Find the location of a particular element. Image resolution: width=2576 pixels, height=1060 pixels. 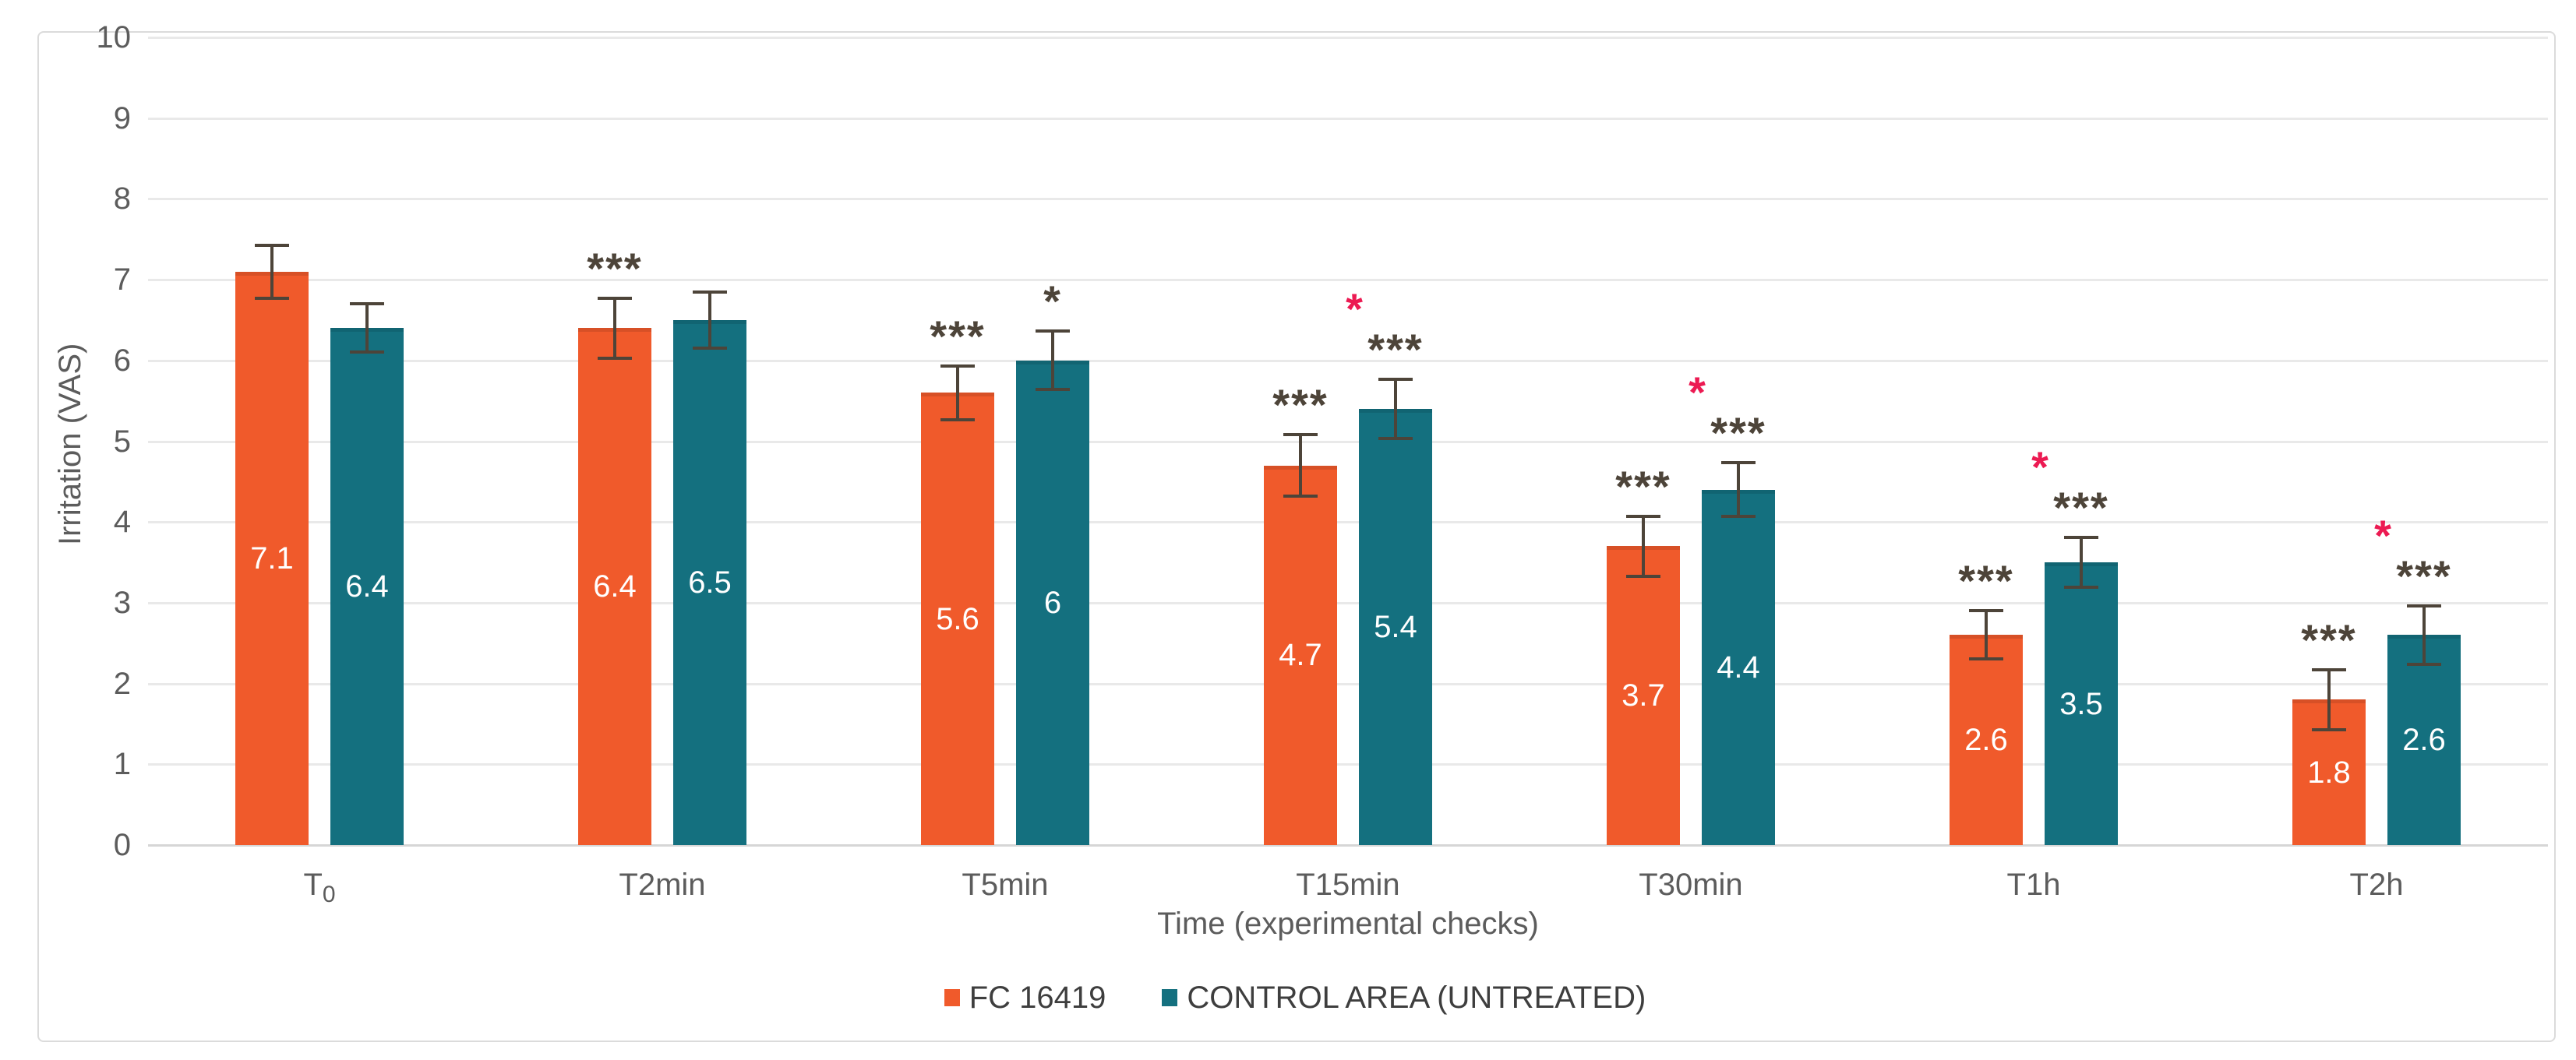

legend-item-fc-16419: FC 16419 is located at coordinates (1025, 998).